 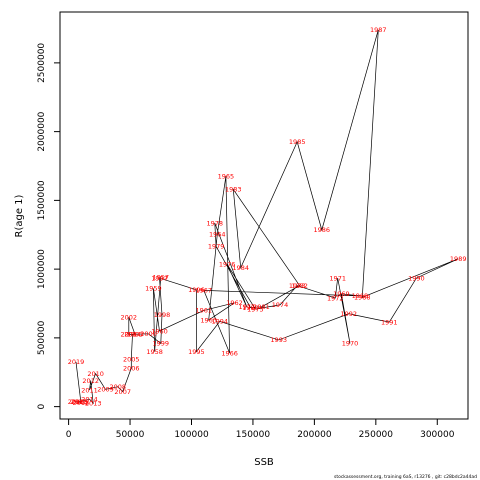 What do you see at coordinates (350, 344) in the screenshot?
I see `year-label: 1970` at bounding box center [350, 344].